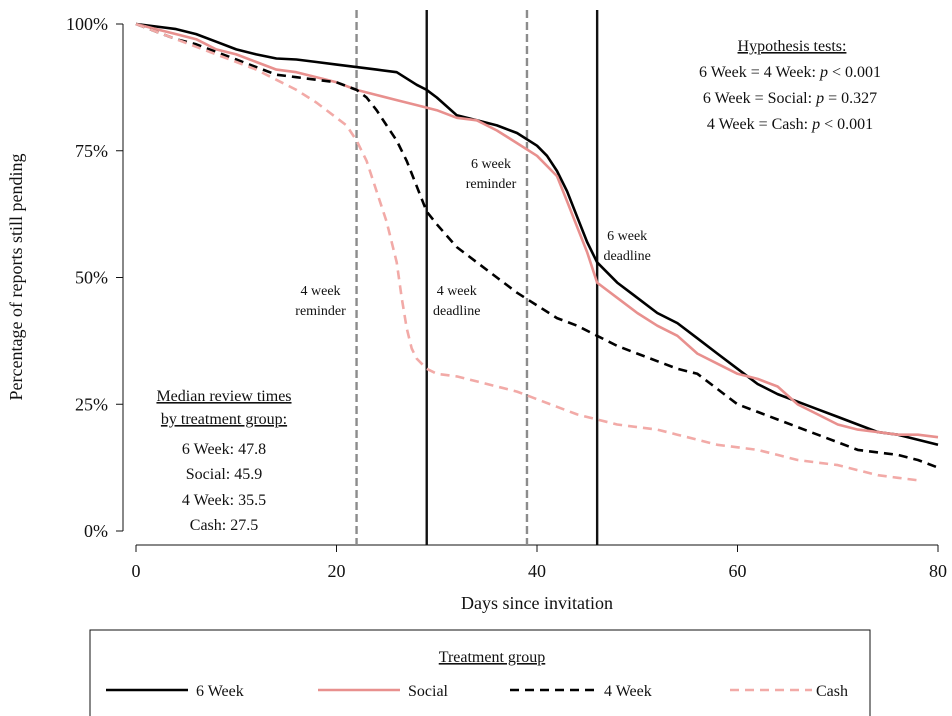 The image size is (952, 716). I want to click on x-axis-title: Days since invitation, so click(537, 603).